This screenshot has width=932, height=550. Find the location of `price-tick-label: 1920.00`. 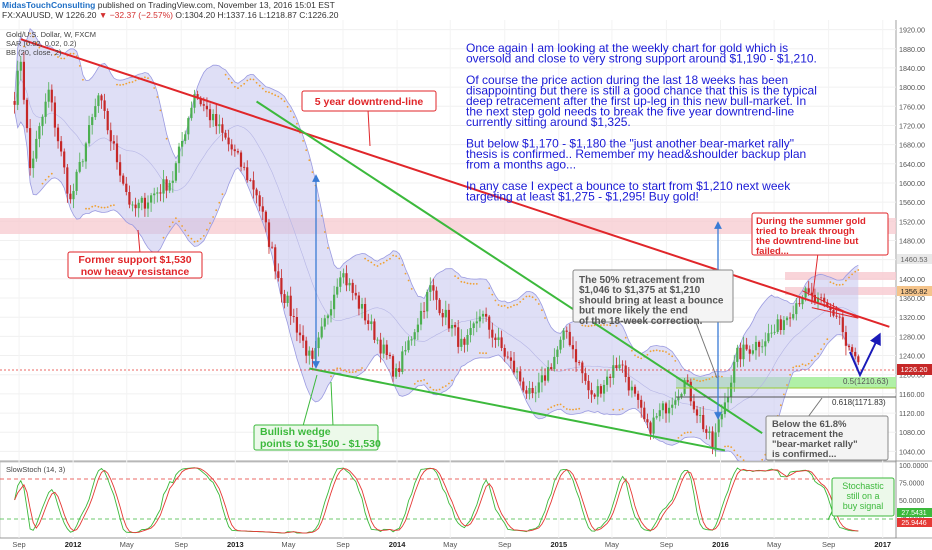

price-tick-label: 1920.00 is located at coordinates (912, 30).